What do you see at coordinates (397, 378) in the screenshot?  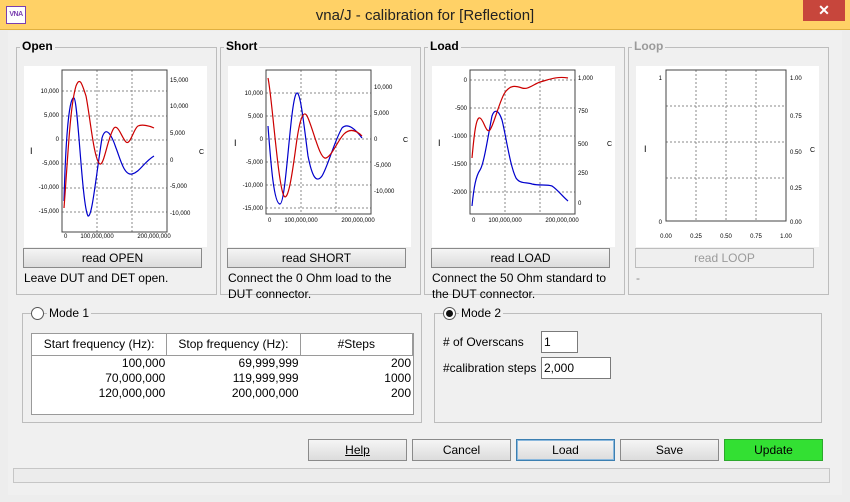 I see `steps-cell: 1000` at bounding box center [397, 378].